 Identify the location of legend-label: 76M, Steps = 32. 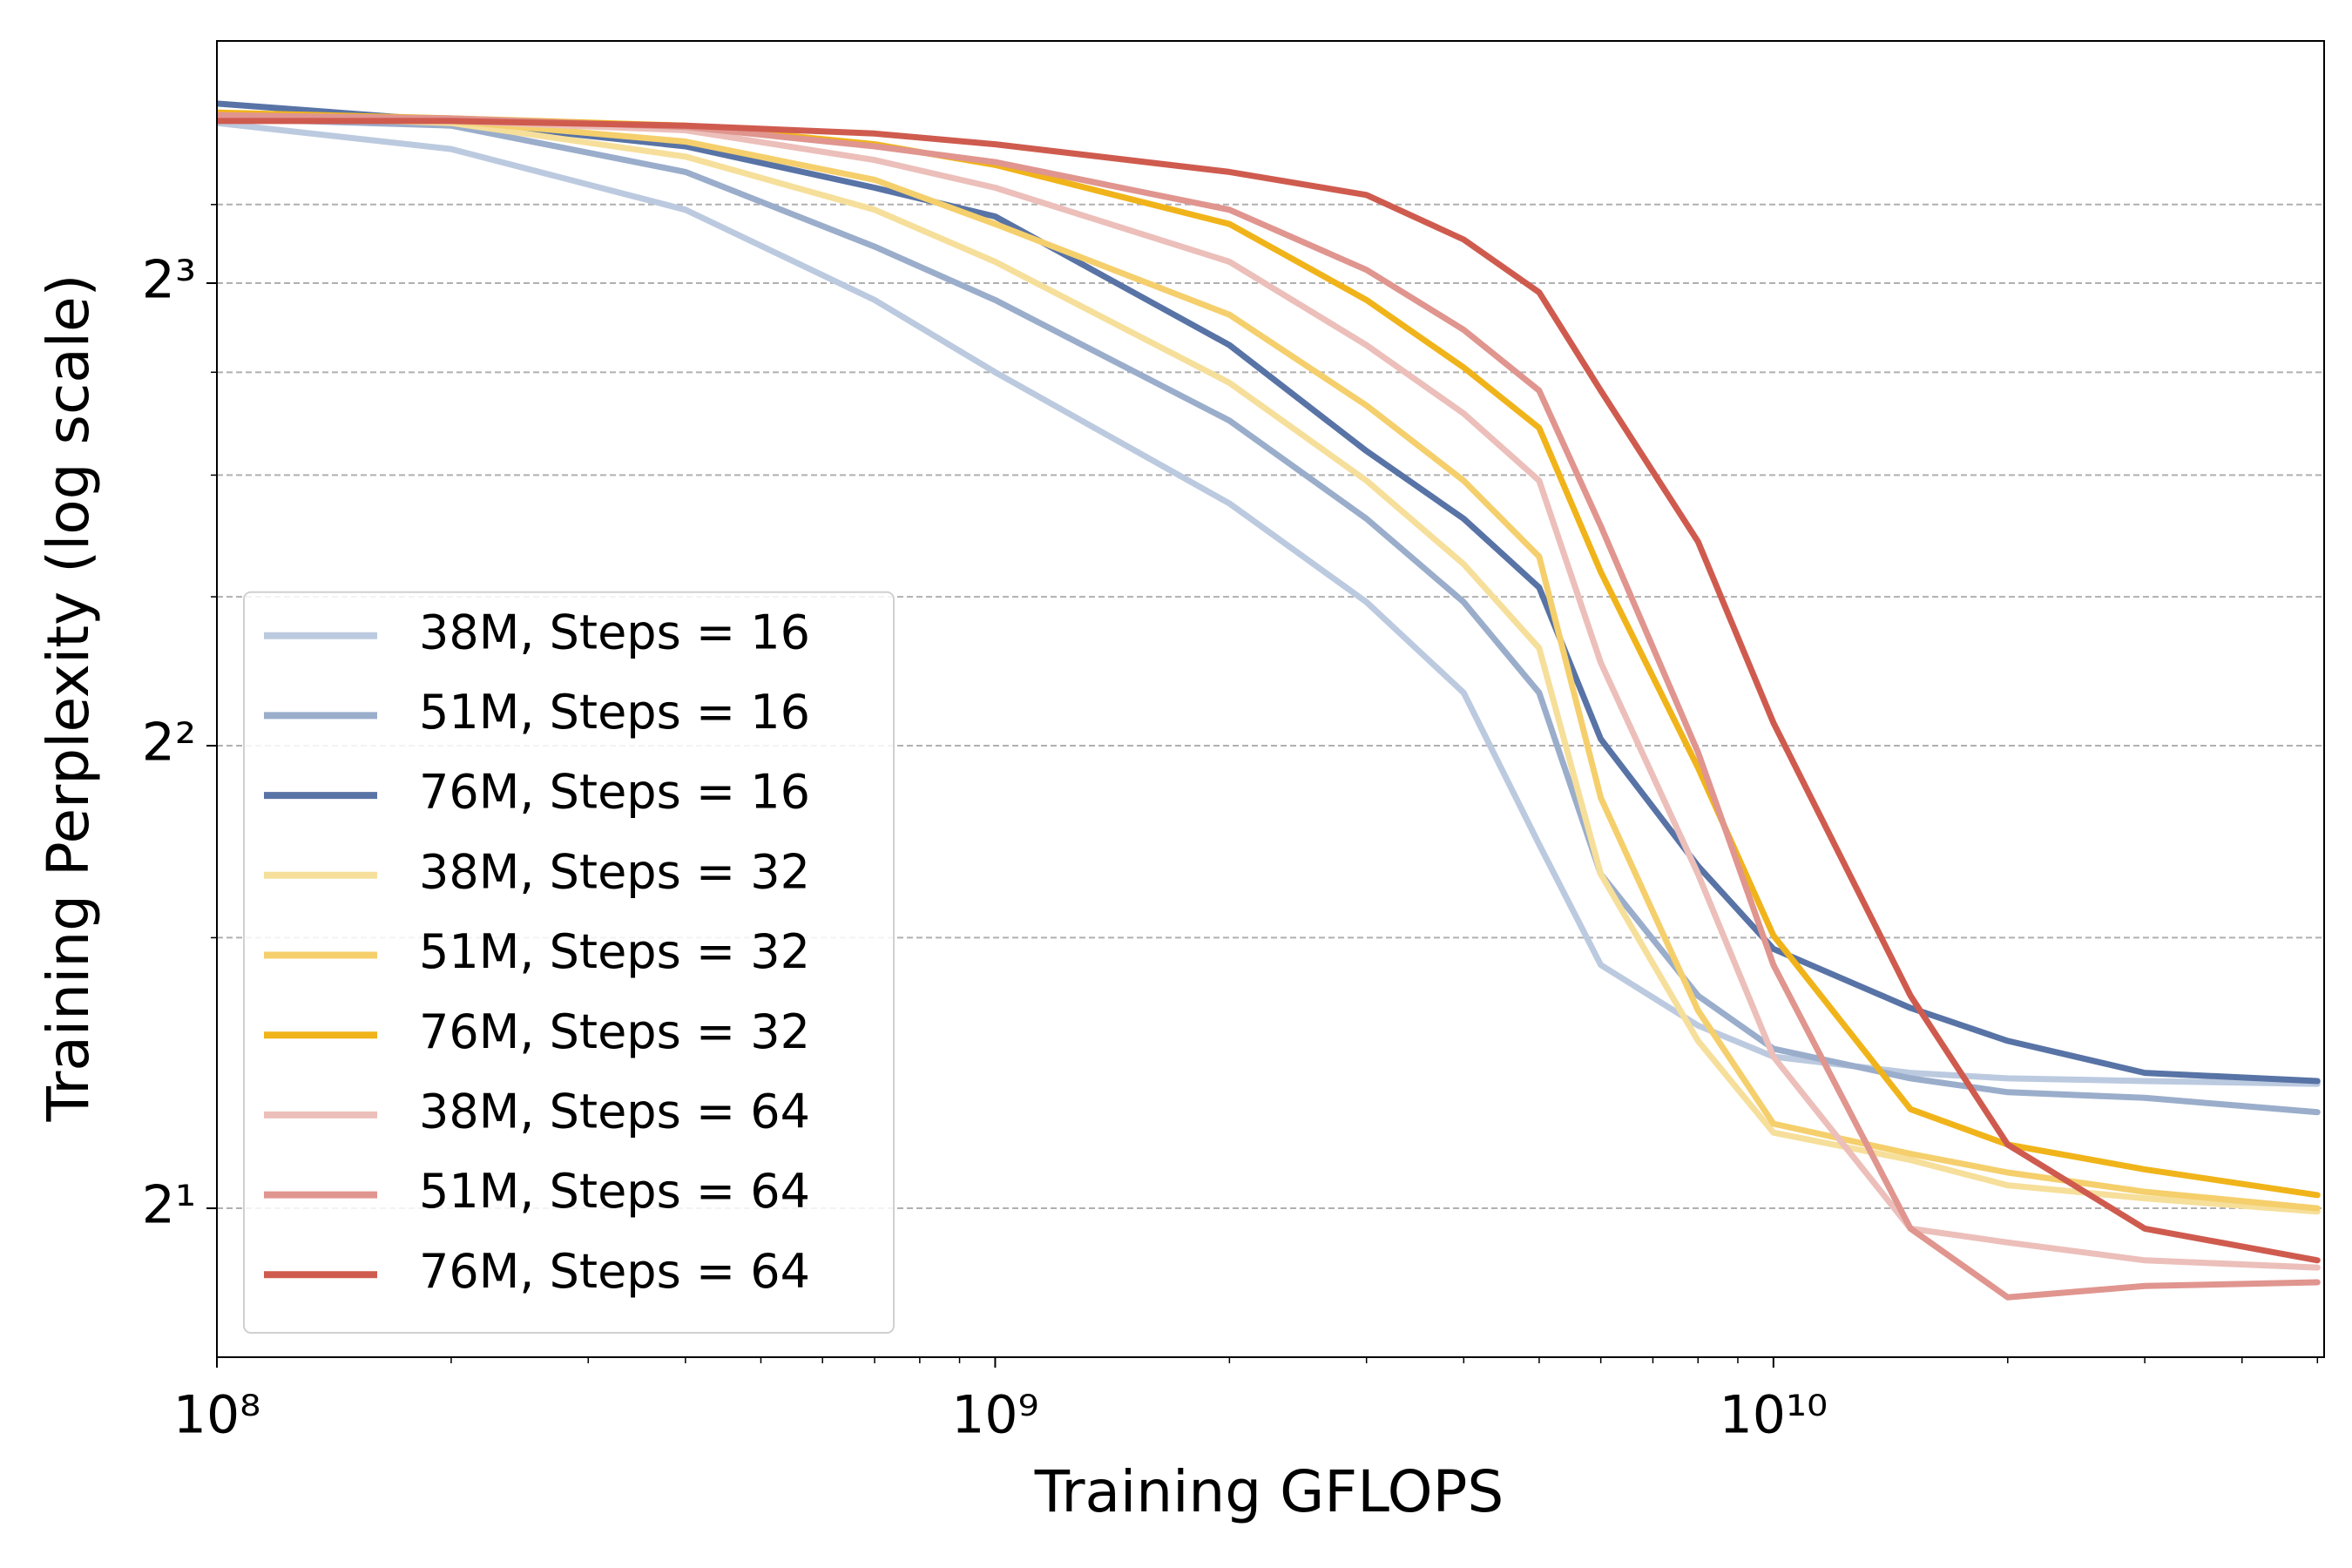
(614, 1031).